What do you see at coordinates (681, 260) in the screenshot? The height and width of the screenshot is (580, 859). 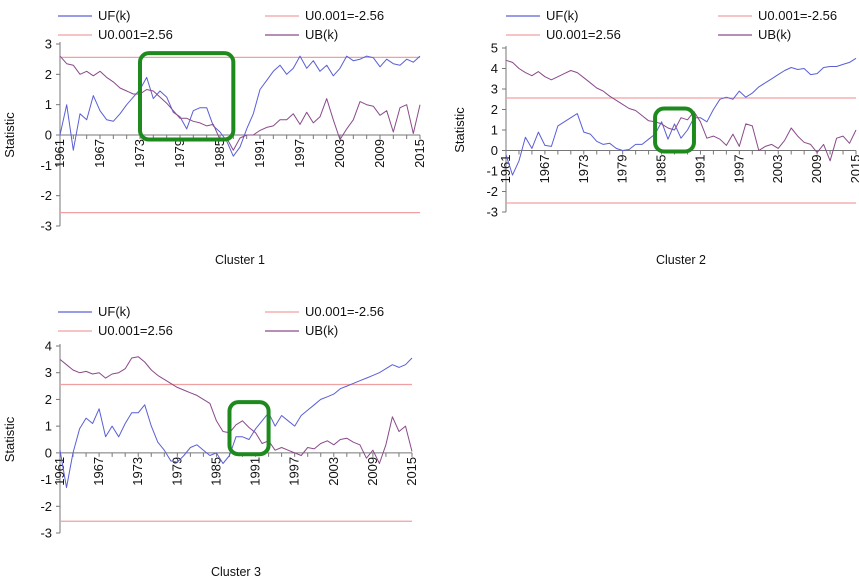 I see `chart-caption: Cluster 2` at bounding box center [681, 260].